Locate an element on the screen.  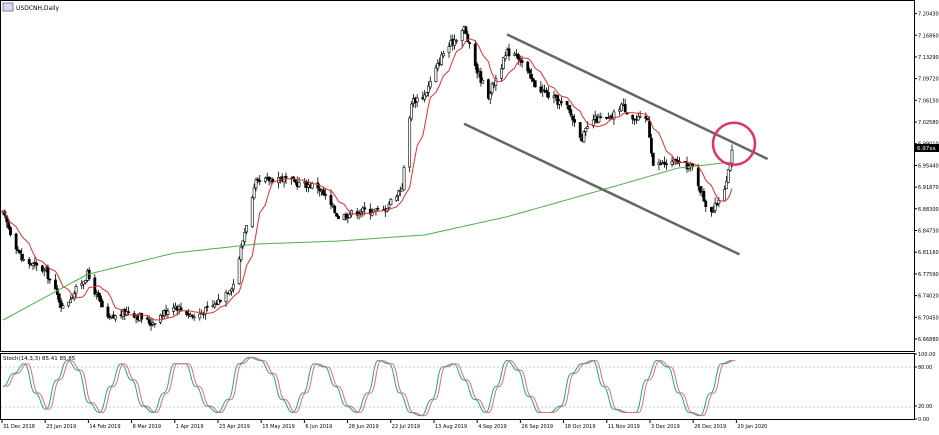
highlight-circle is located at coordinates (734, 144).